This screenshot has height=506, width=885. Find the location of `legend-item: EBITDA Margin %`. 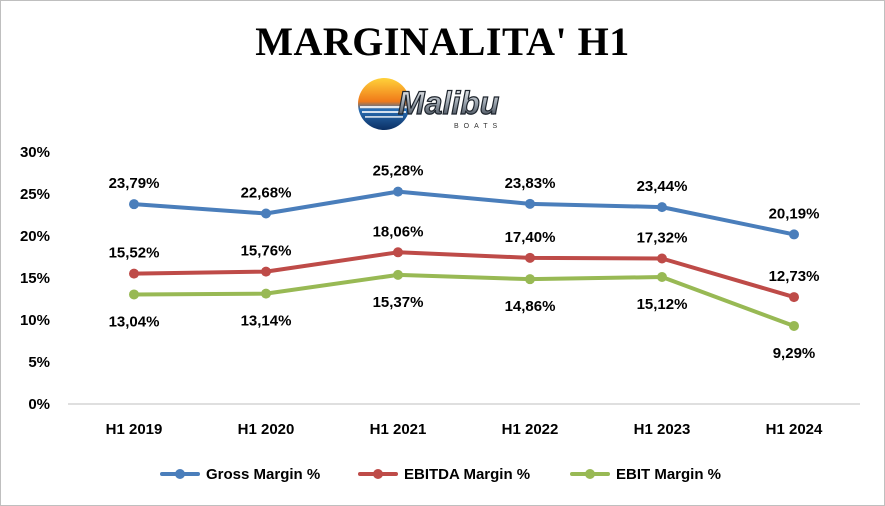

legend-item: EBITDA Margin % is located at coordinates (444, 474).